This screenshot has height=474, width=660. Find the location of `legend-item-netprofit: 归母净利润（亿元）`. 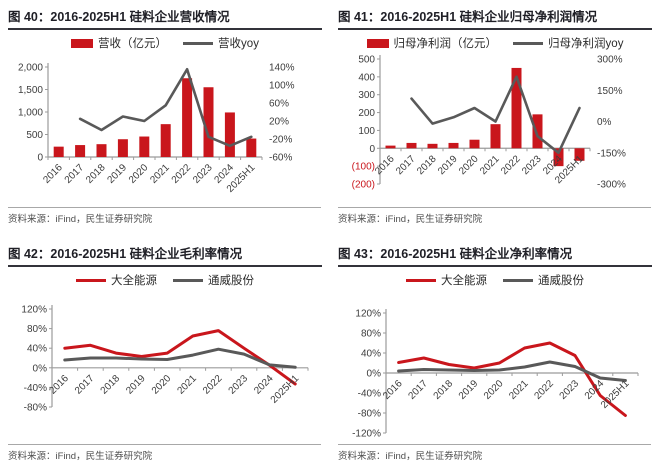

legend-item-netprofit: 归母净利润（亿元） is located at coordinates (432, 43).